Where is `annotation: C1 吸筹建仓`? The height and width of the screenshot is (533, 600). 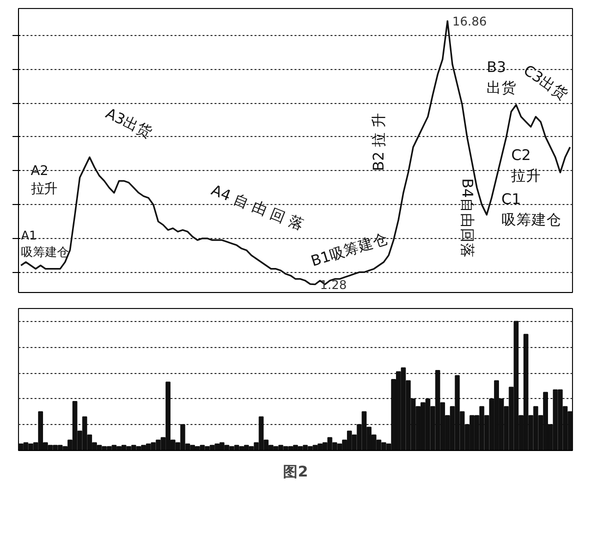 annotation: C1 吸筹建仓 is located at coordinates (531, 209).